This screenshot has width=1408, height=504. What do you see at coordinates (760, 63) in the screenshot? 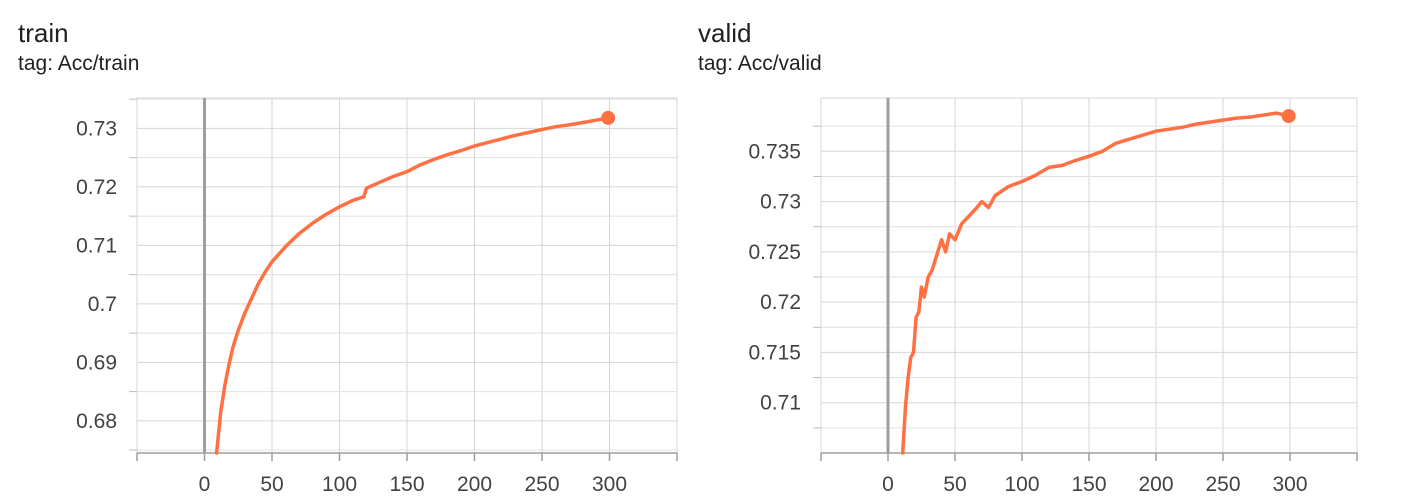
I see `chart-tag: tag: Acc/valid` at bounding box center [760, 63].